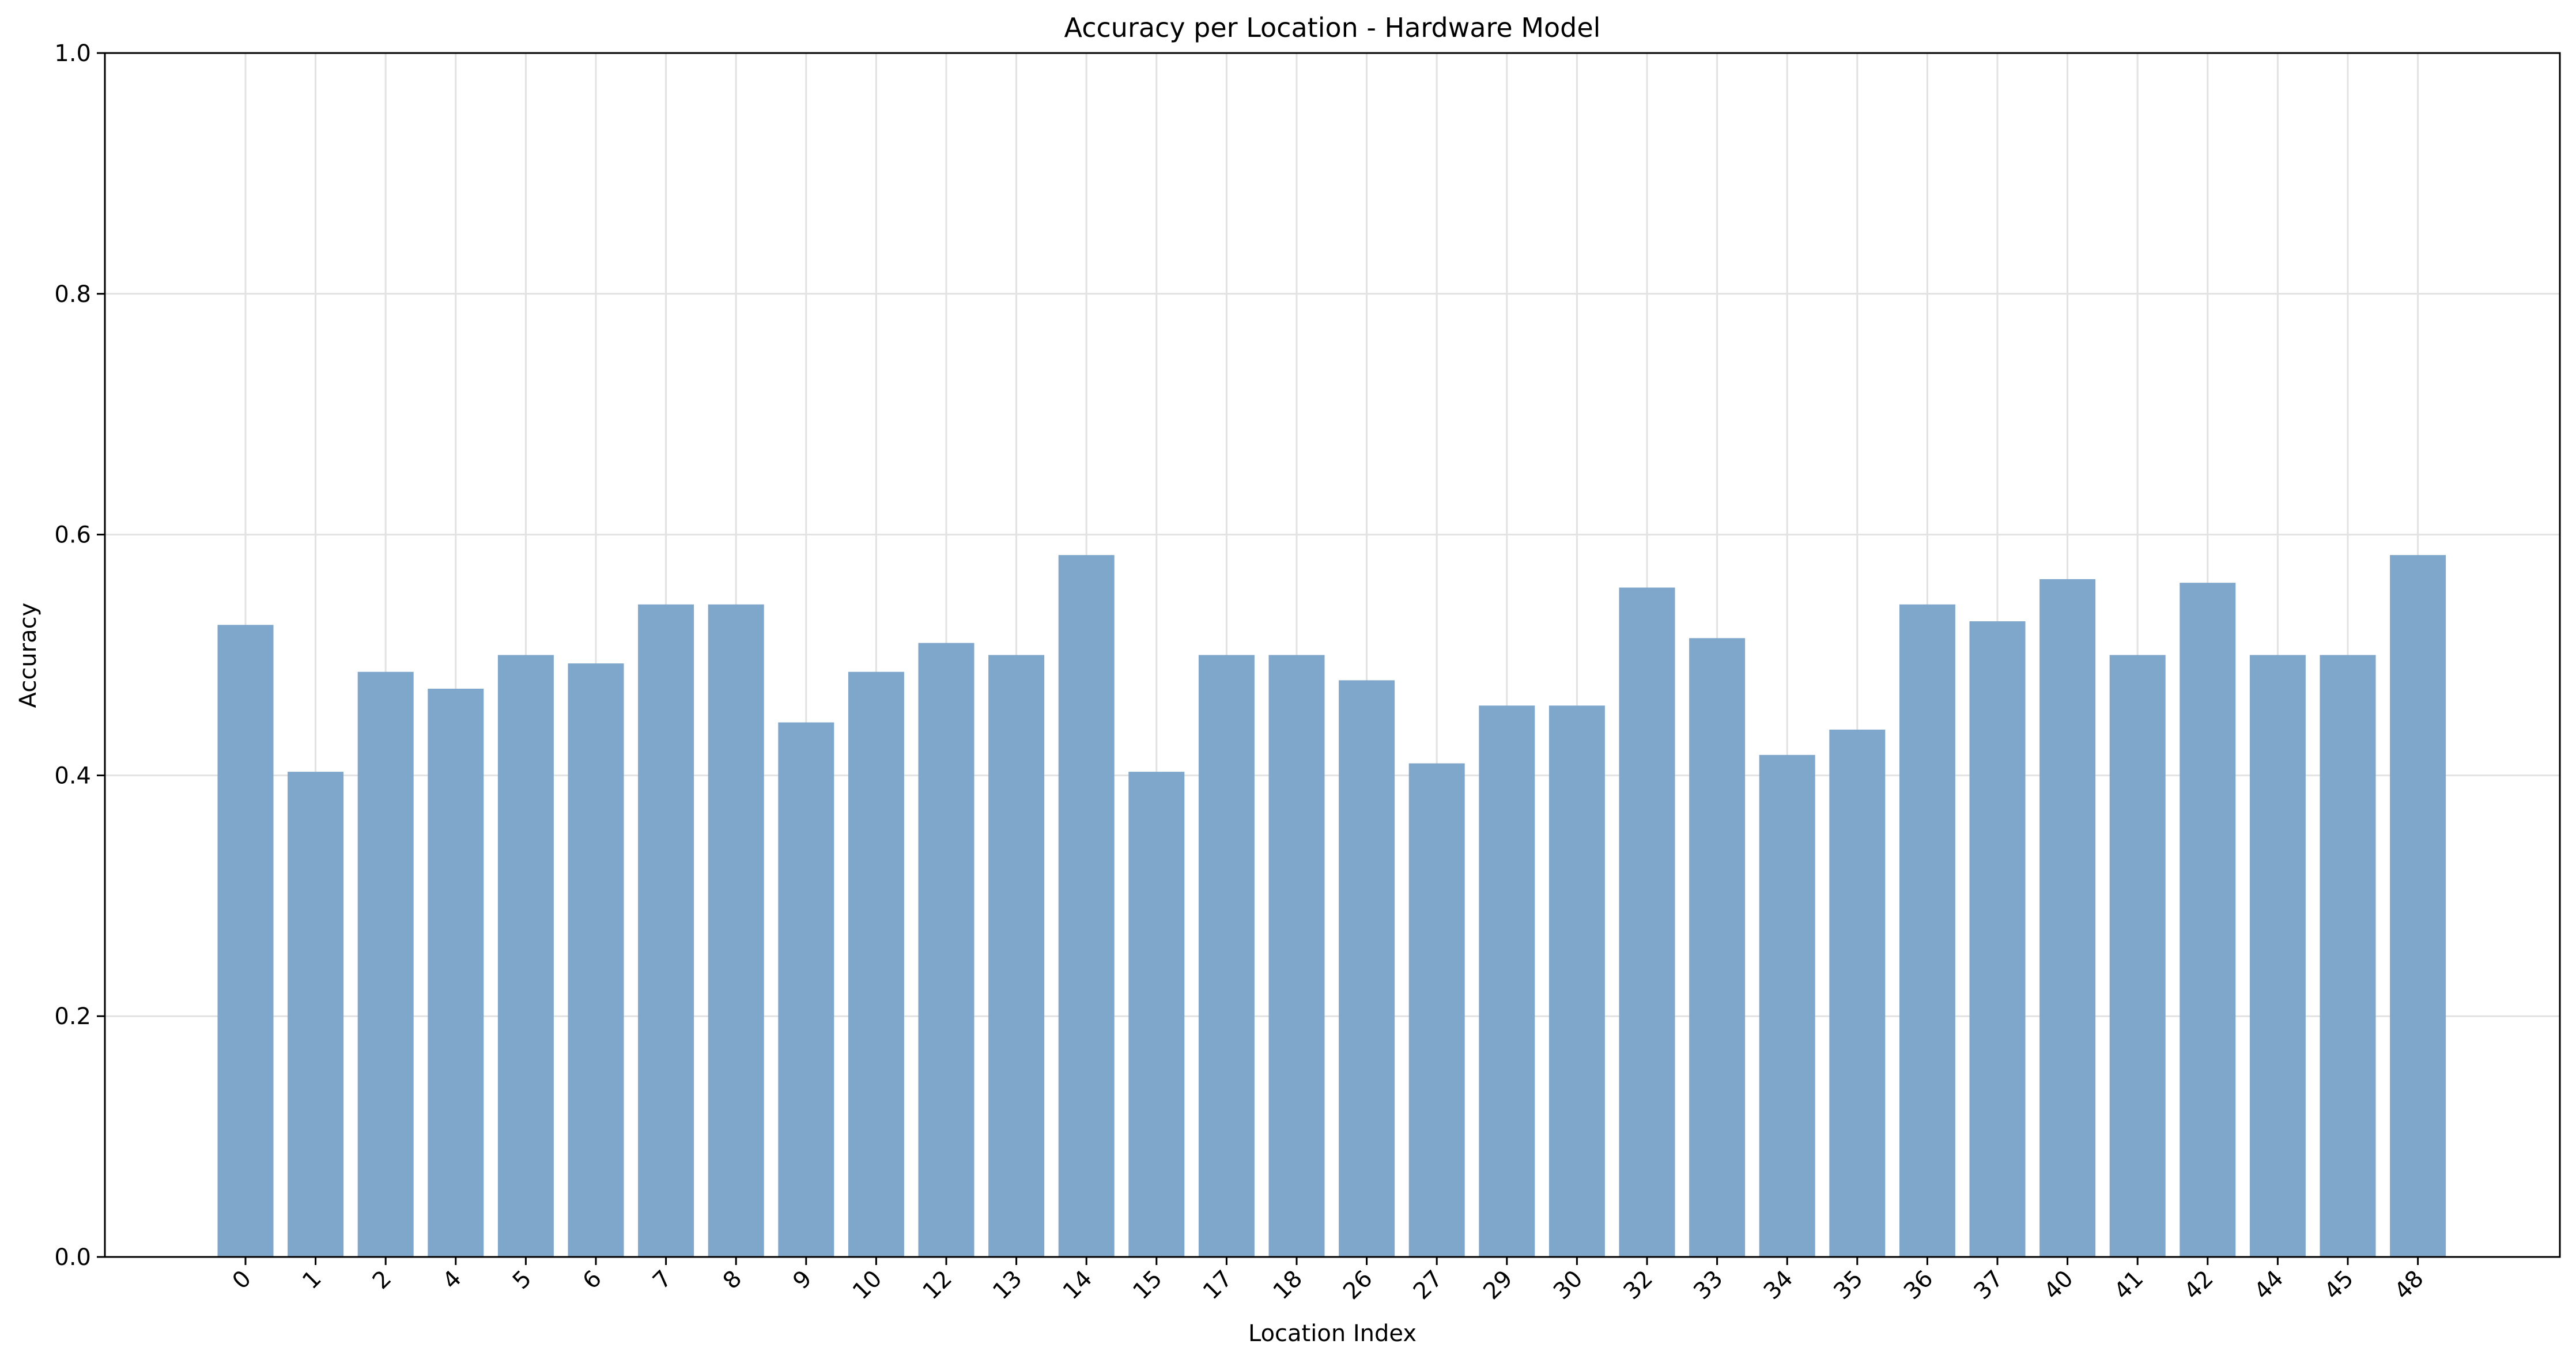 Image resolution: width=2576 pixels, height=1363 pixels. I want to click on x-tick-label: 0, so click(242, 1280).